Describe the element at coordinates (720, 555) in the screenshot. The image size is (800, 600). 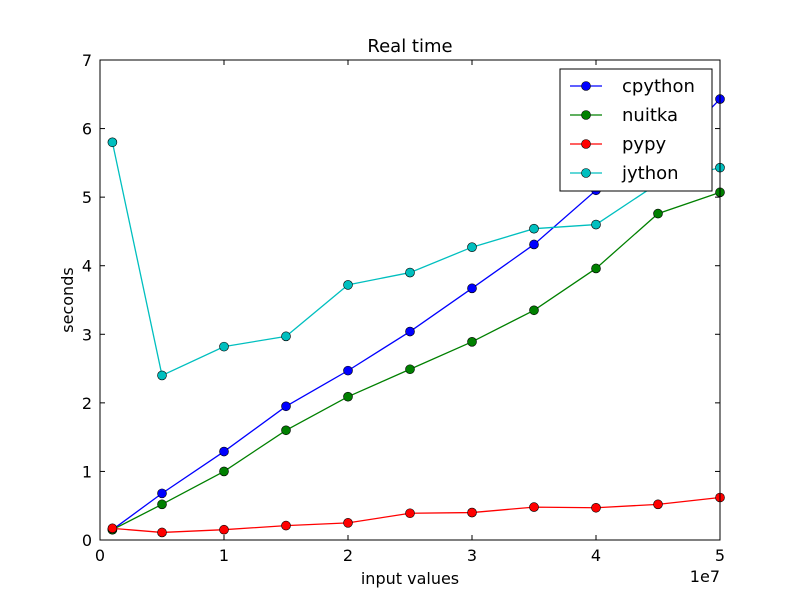
I see `x-tick-label: 5` at that location.